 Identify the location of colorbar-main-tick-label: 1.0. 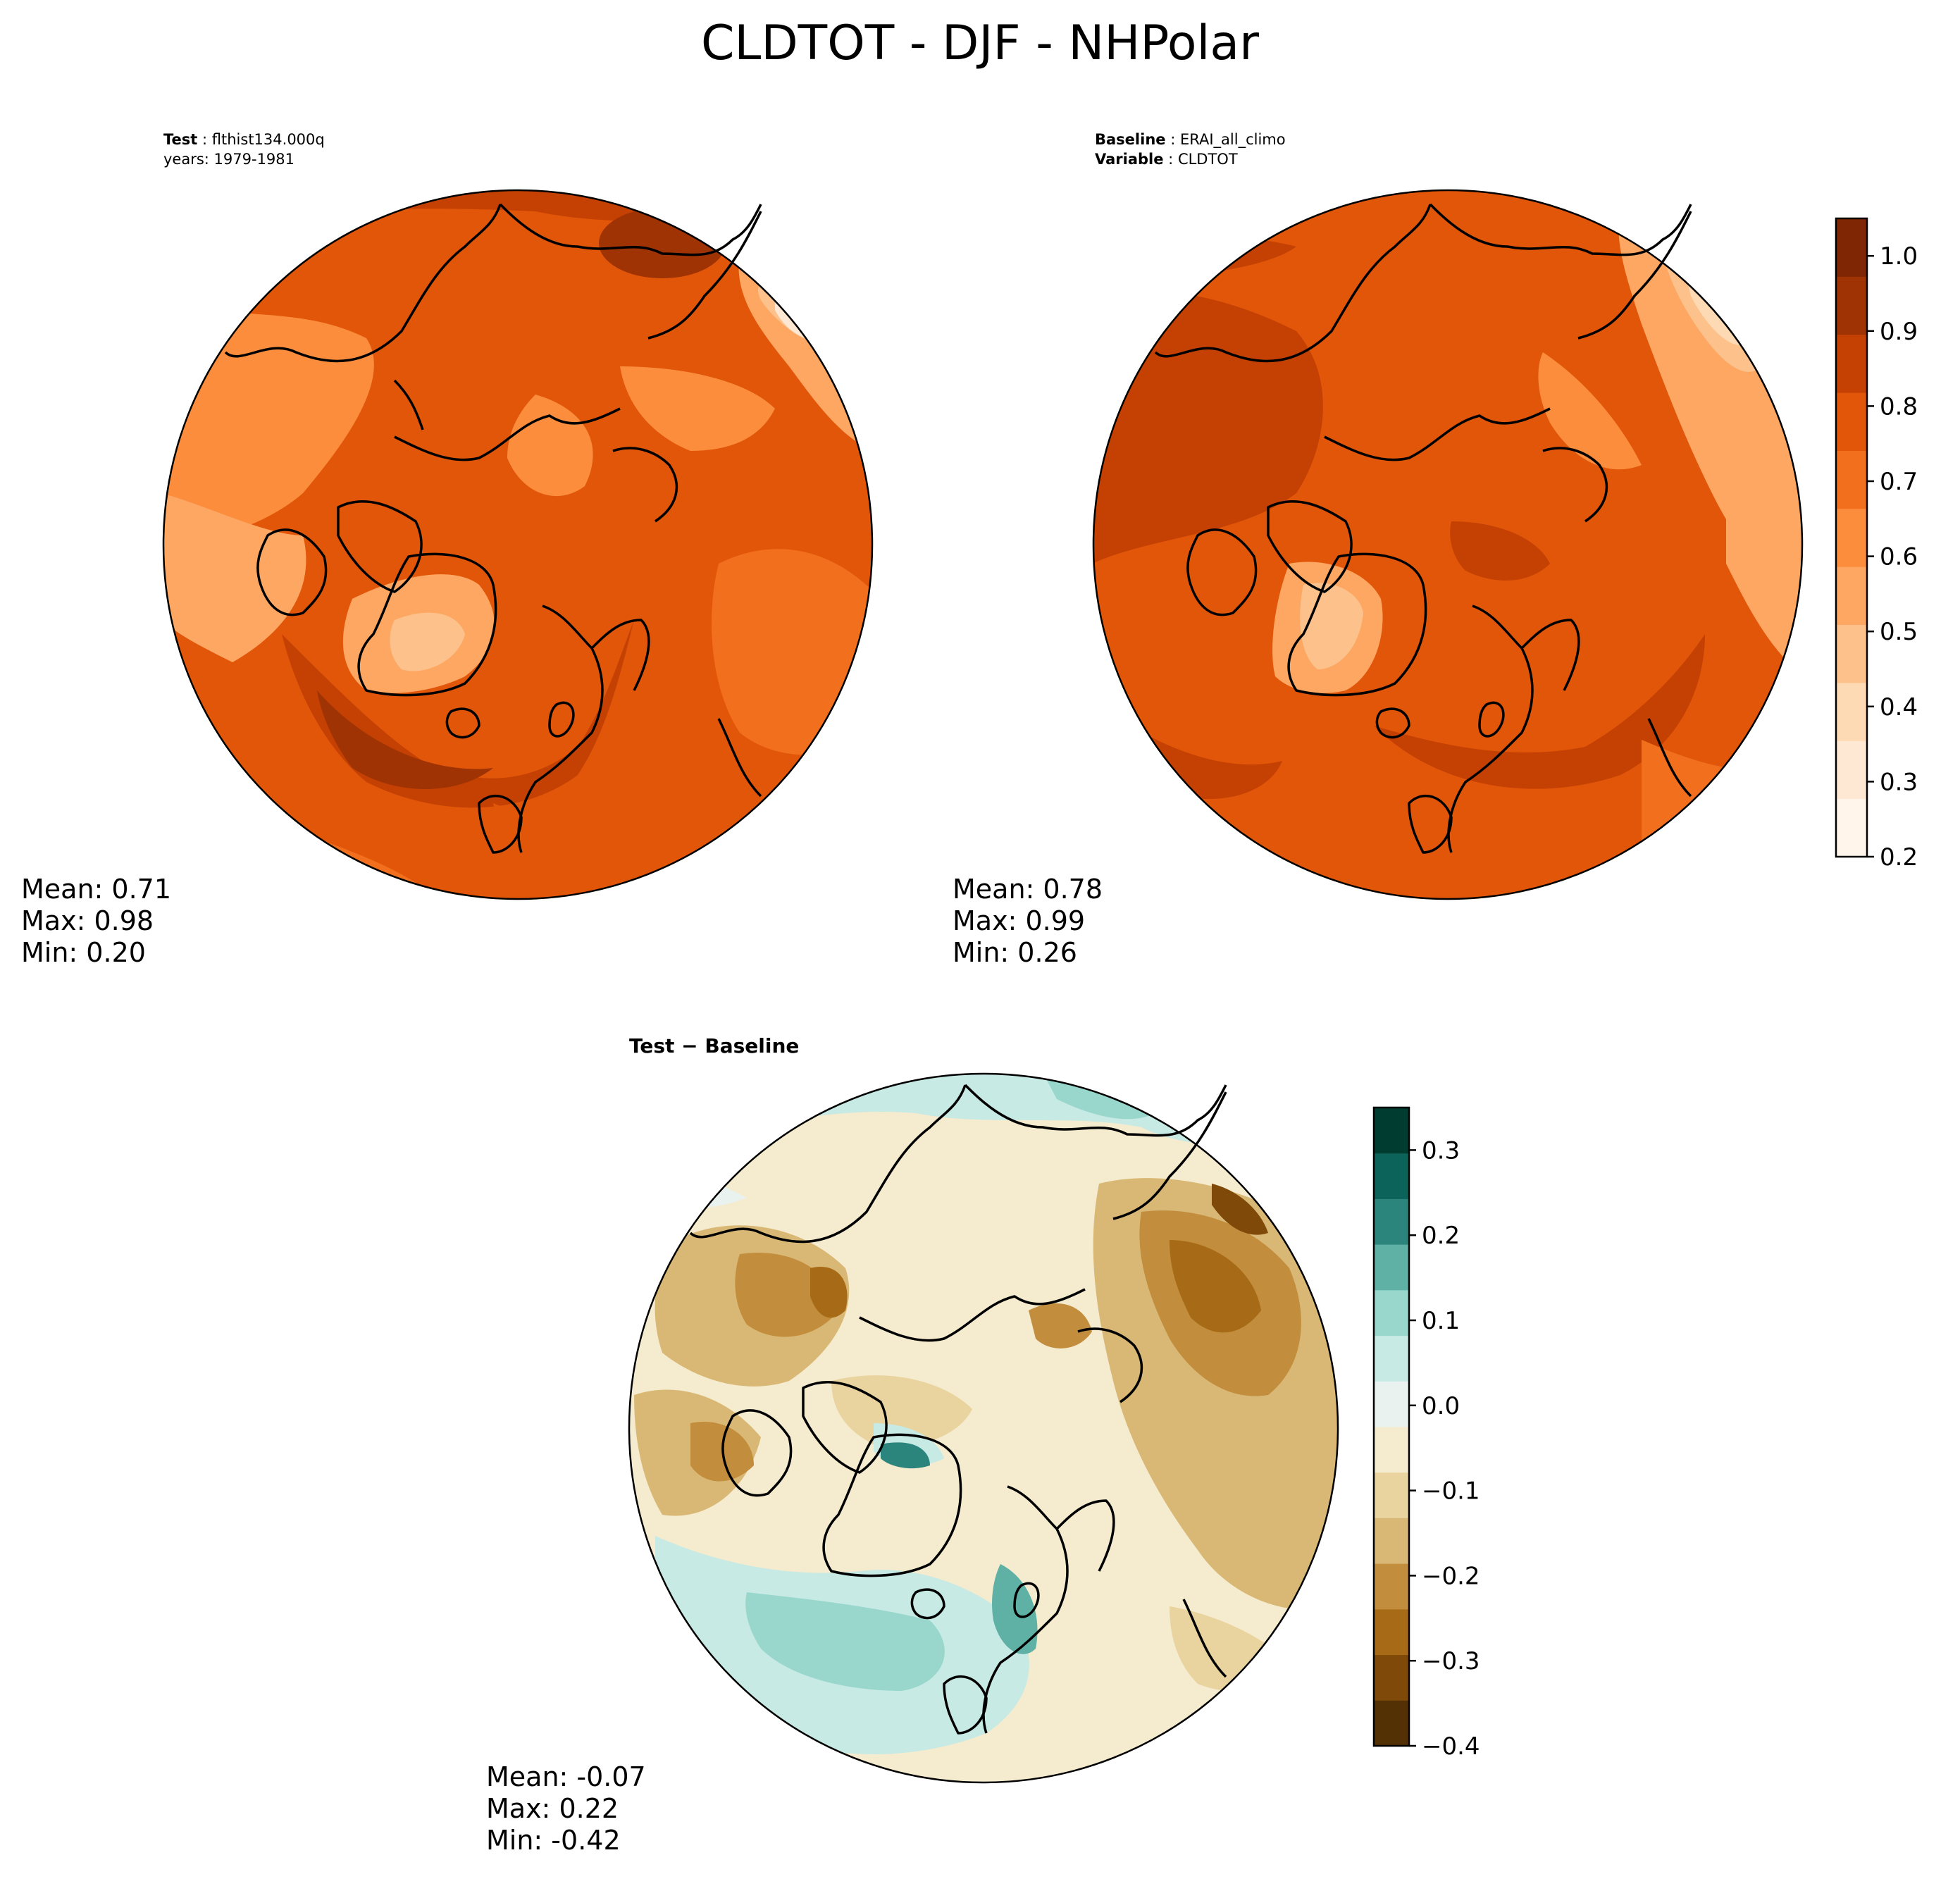
(1899, 256).